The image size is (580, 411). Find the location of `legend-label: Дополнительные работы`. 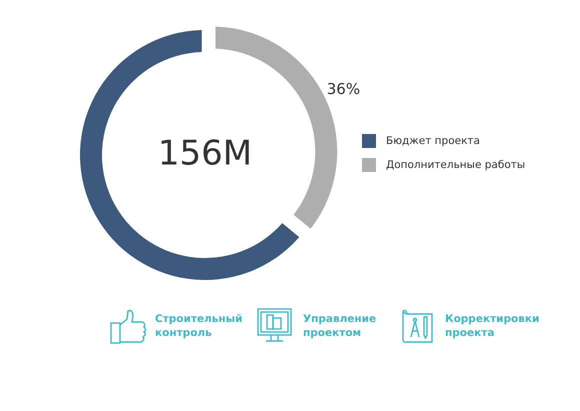

legend-label: Дополнительные работы is located at coordinates (456, 164).